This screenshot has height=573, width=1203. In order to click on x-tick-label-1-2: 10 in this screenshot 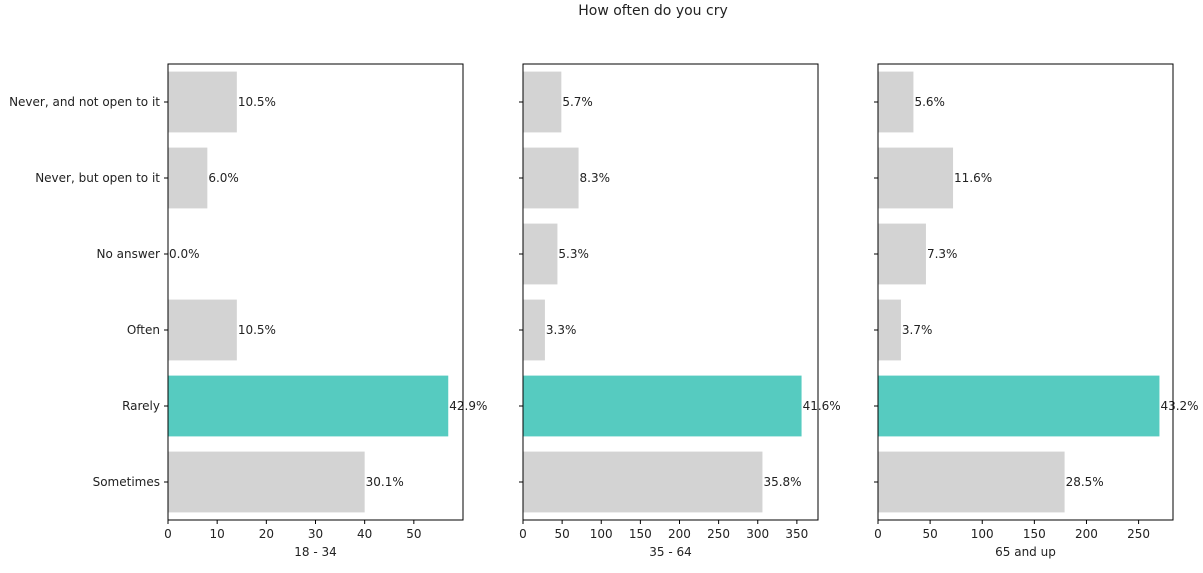, I will do `click(217, 534)`.